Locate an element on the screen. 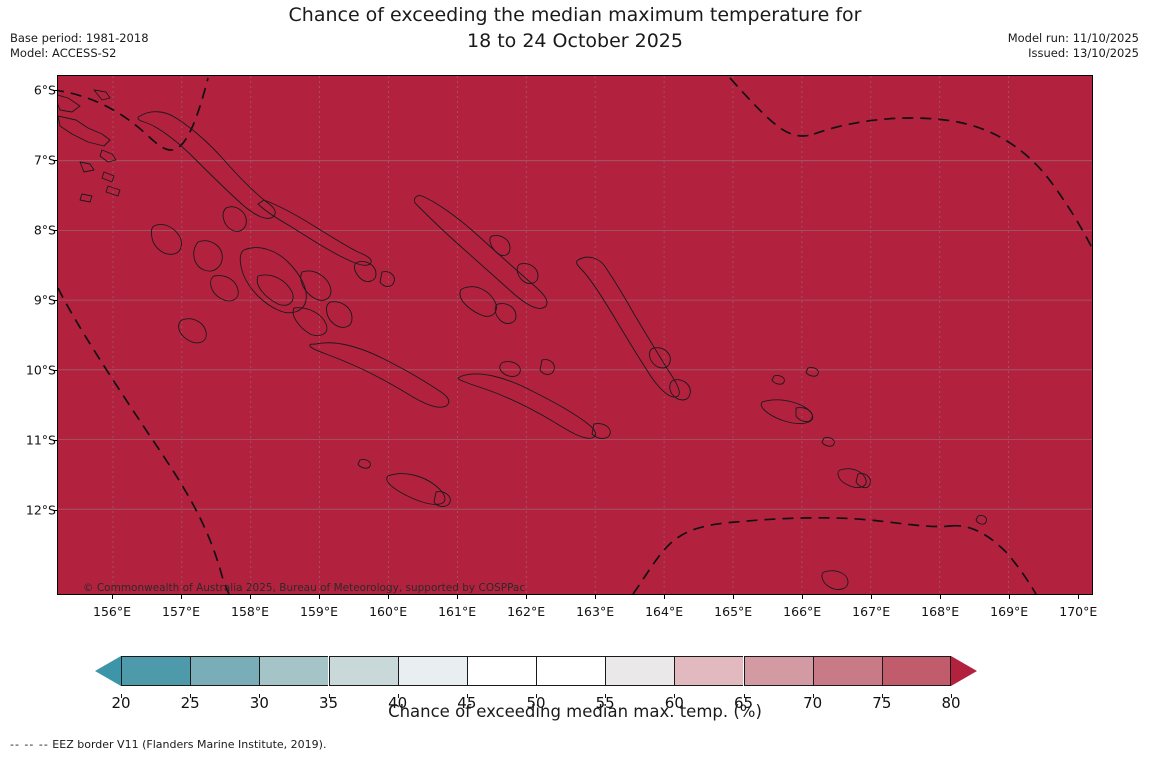  colorbar-tick-label: 25 is located at coordinates (190, 703).